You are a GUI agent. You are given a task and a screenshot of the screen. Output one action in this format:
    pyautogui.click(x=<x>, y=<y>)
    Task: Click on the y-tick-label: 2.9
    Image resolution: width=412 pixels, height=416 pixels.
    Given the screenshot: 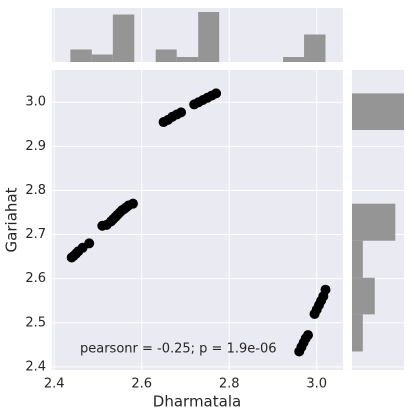 What is the action you would take?
    pyautogui.click(x=35, y=146)
    